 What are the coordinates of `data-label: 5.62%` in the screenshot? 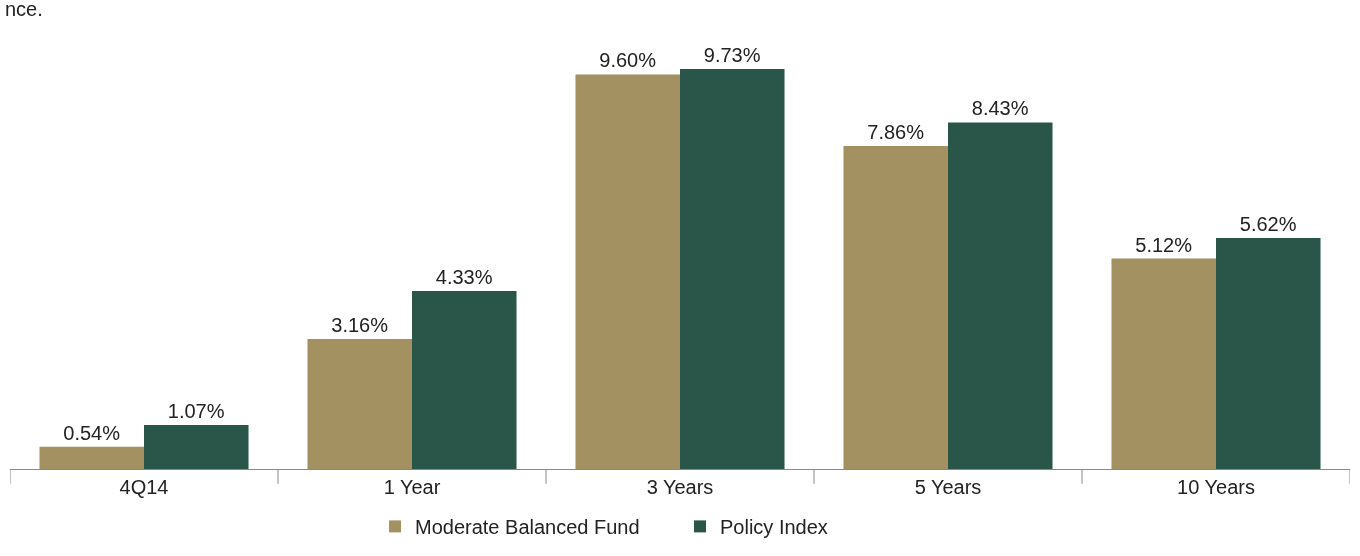 It's located at (1268, 223).